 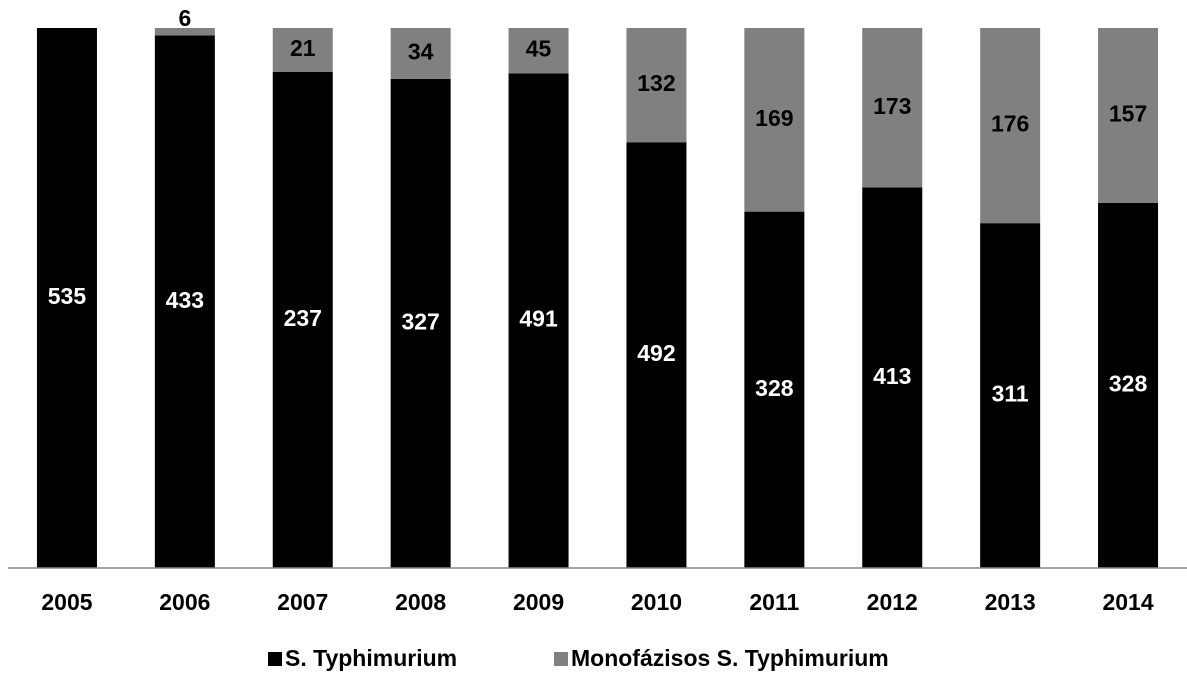 I want to click on data-label: 169, so click(x=774, y=118).